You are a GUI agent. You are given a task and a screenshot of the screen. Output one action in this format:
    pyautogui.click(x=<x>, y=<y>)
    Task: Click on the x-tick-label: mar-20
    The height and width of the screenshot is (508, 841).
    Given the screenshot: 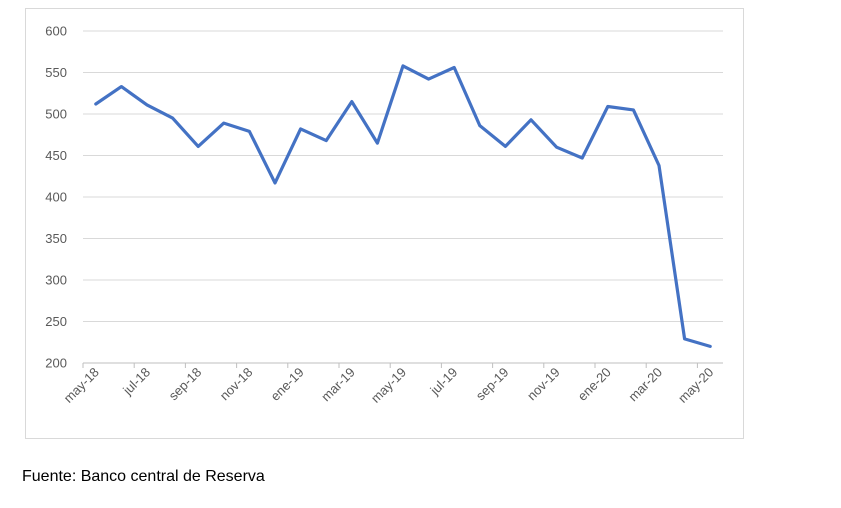 What is the action you would take?
    pyautogui.click(x=645, y=385)
    